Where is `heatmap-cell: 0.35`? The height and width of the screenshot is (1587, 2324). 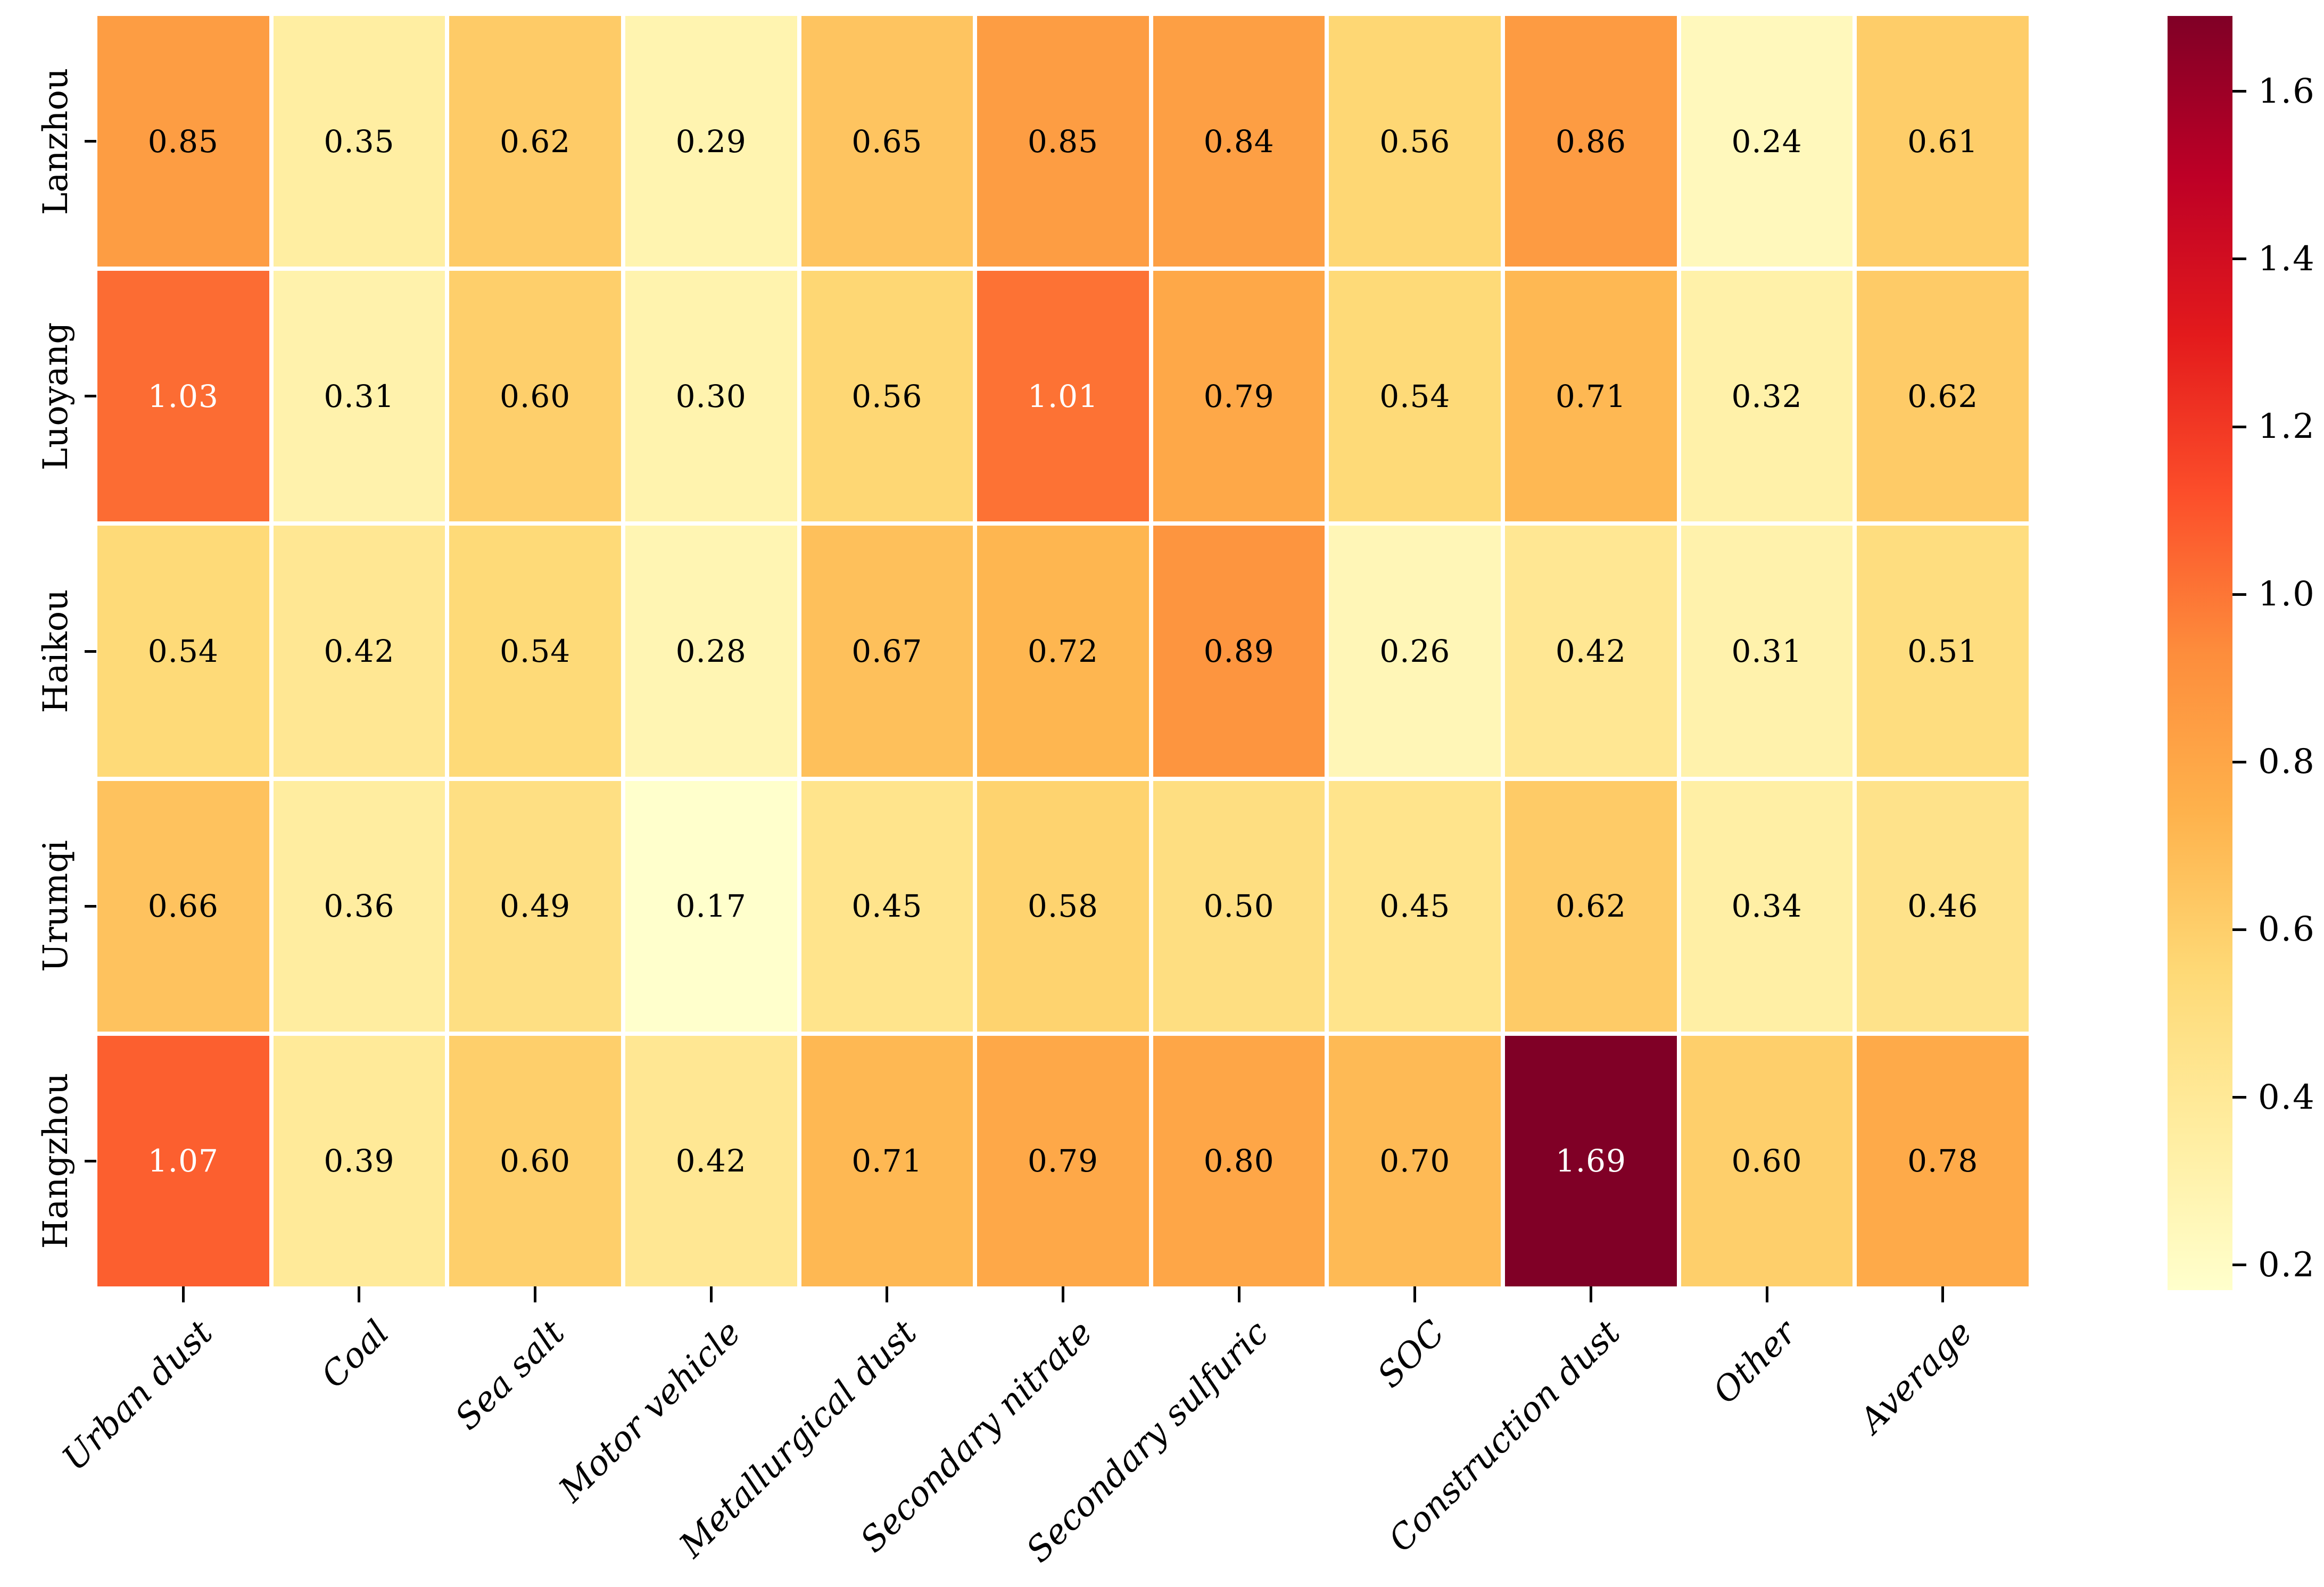 heatmap-cell: 0.35 is located at coordinates (359, 141).